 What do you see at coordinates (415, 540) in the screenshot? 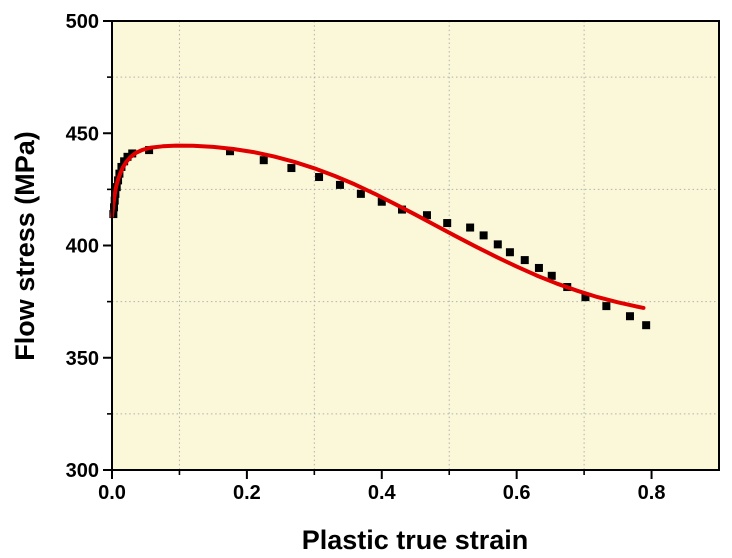
I see `x-axis-title: Plastic true strain` at bounding box center [415, 540].